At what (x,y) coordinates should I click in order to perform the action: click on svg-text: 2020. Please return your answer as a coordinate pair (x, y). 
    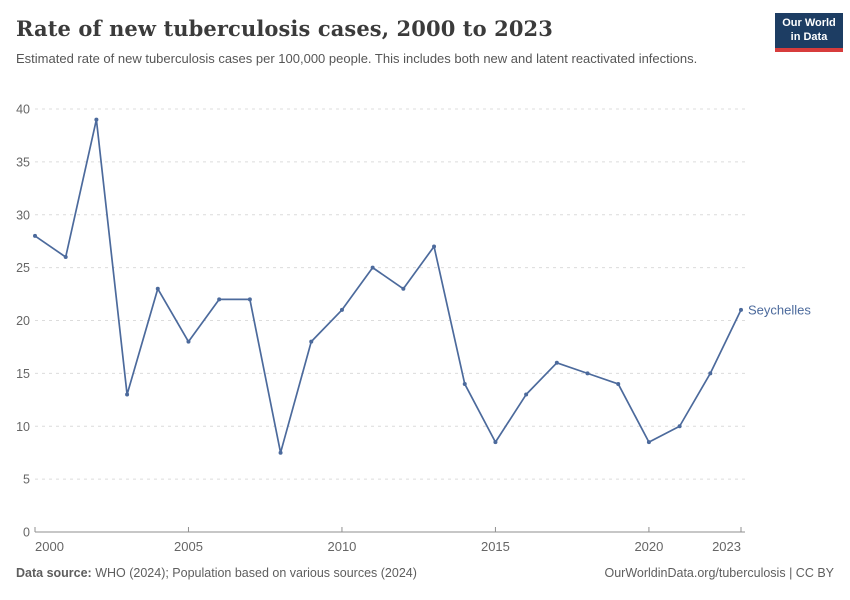
    Looking at the image, I should click on (648, 546).